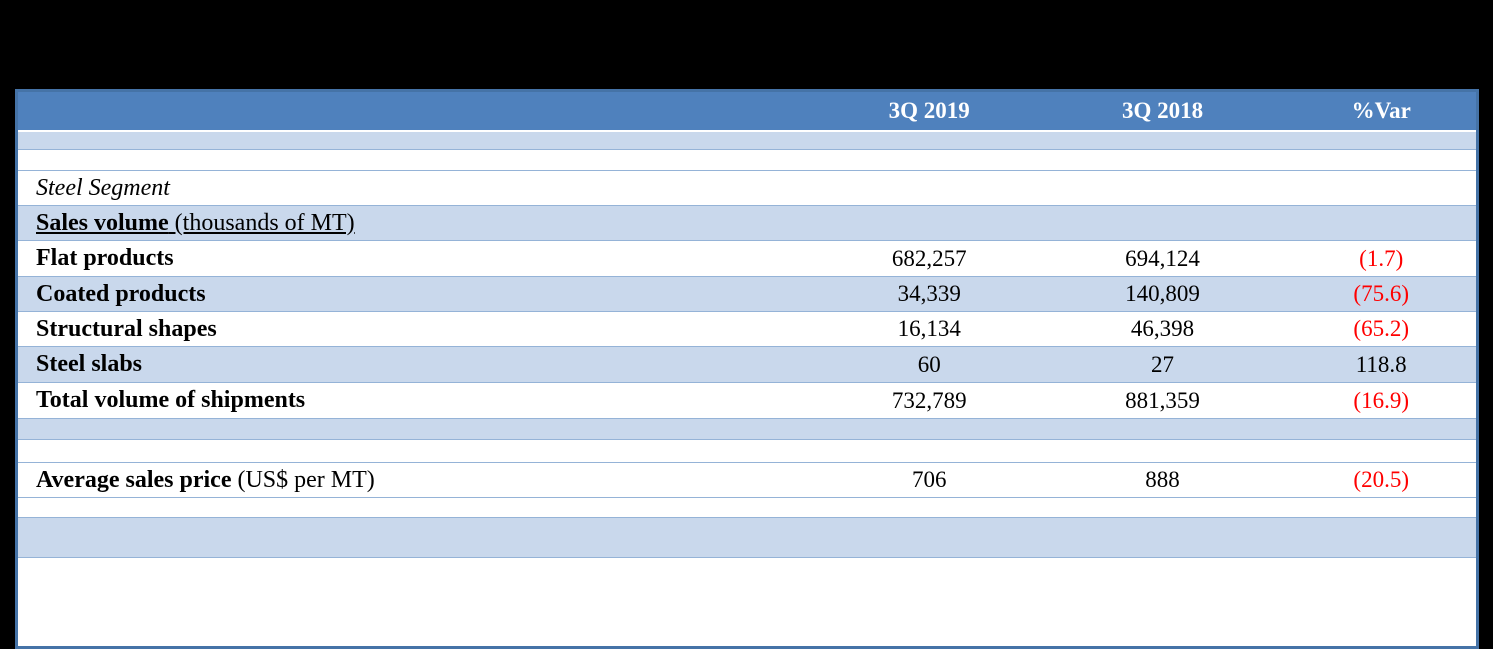  Describe the element at coordinates (261, 222) in the screenshot. I see `sales-volume-heading-unit: (thousands of MT)` at that location.